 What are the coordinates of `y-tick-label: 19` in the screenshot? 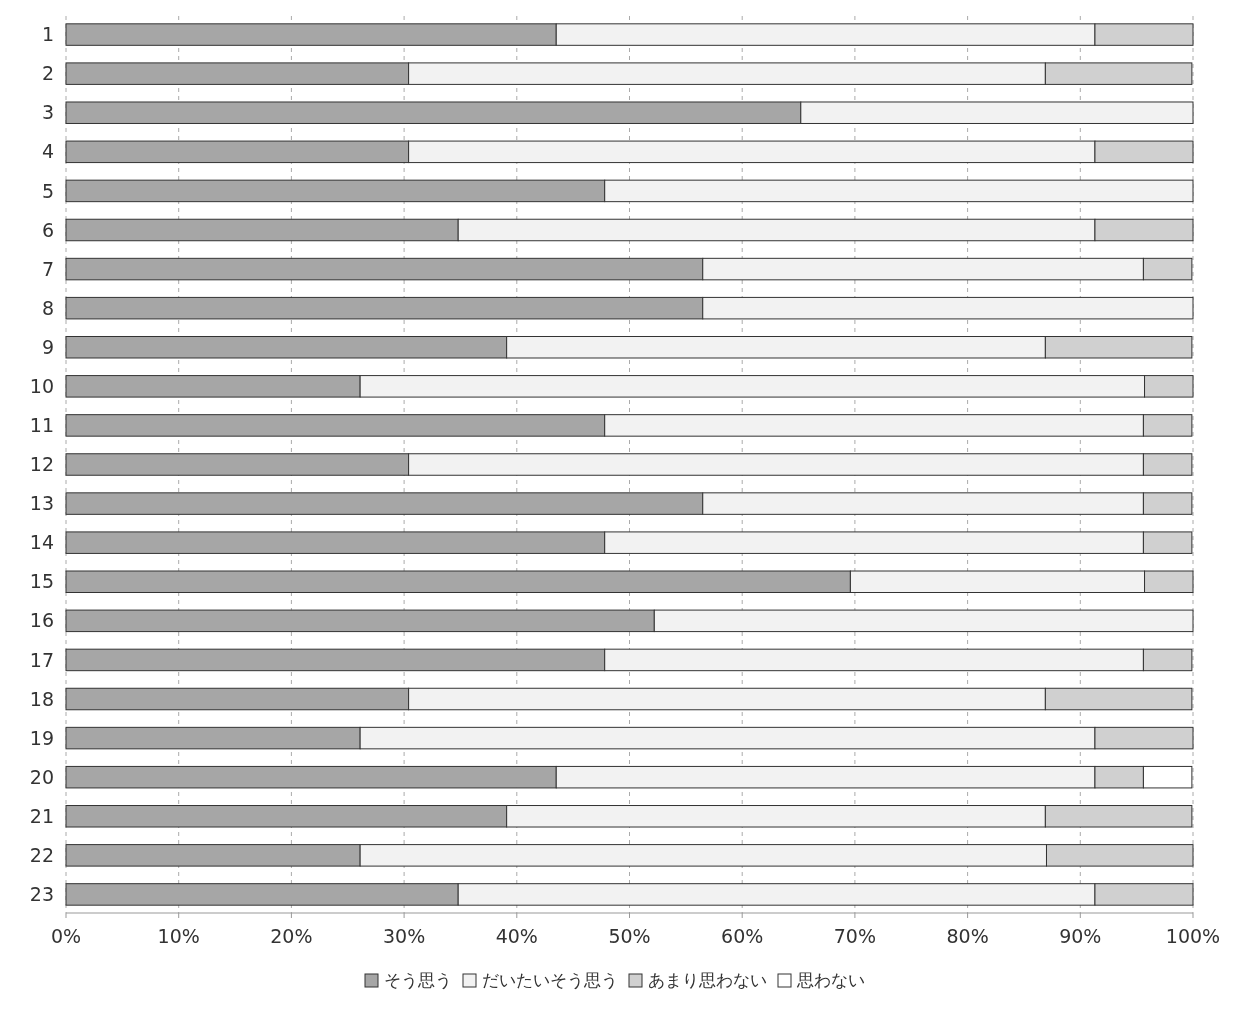 It's located at (41, 737).